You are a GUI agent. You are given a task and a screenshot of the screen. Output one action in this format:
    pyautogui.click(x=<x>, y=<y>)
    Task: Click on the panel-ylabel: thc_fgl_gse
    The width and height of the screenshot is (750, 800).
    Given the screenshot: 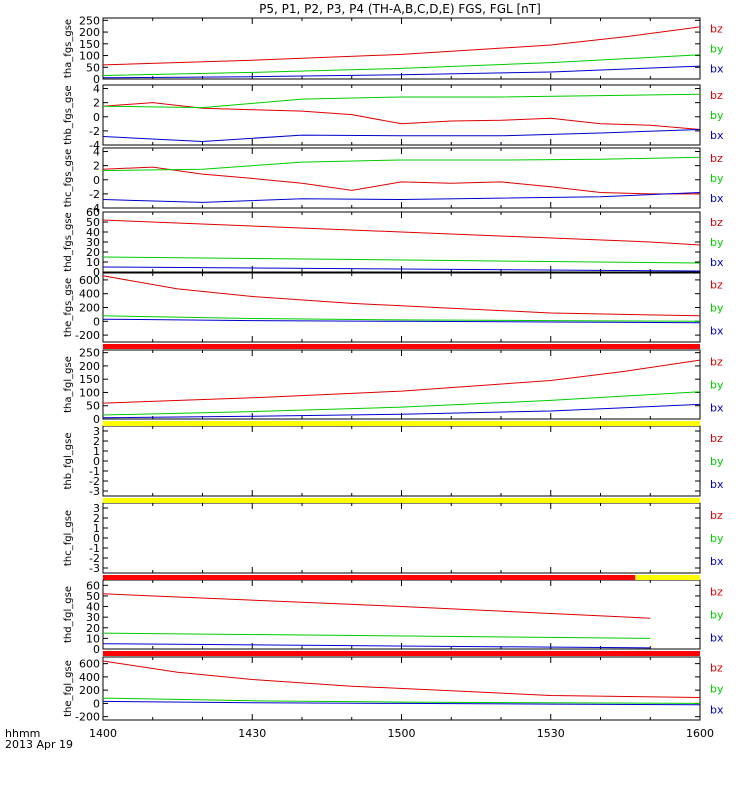 What is the action you would take?
    pyautogui.click(x=68, y=538)
    